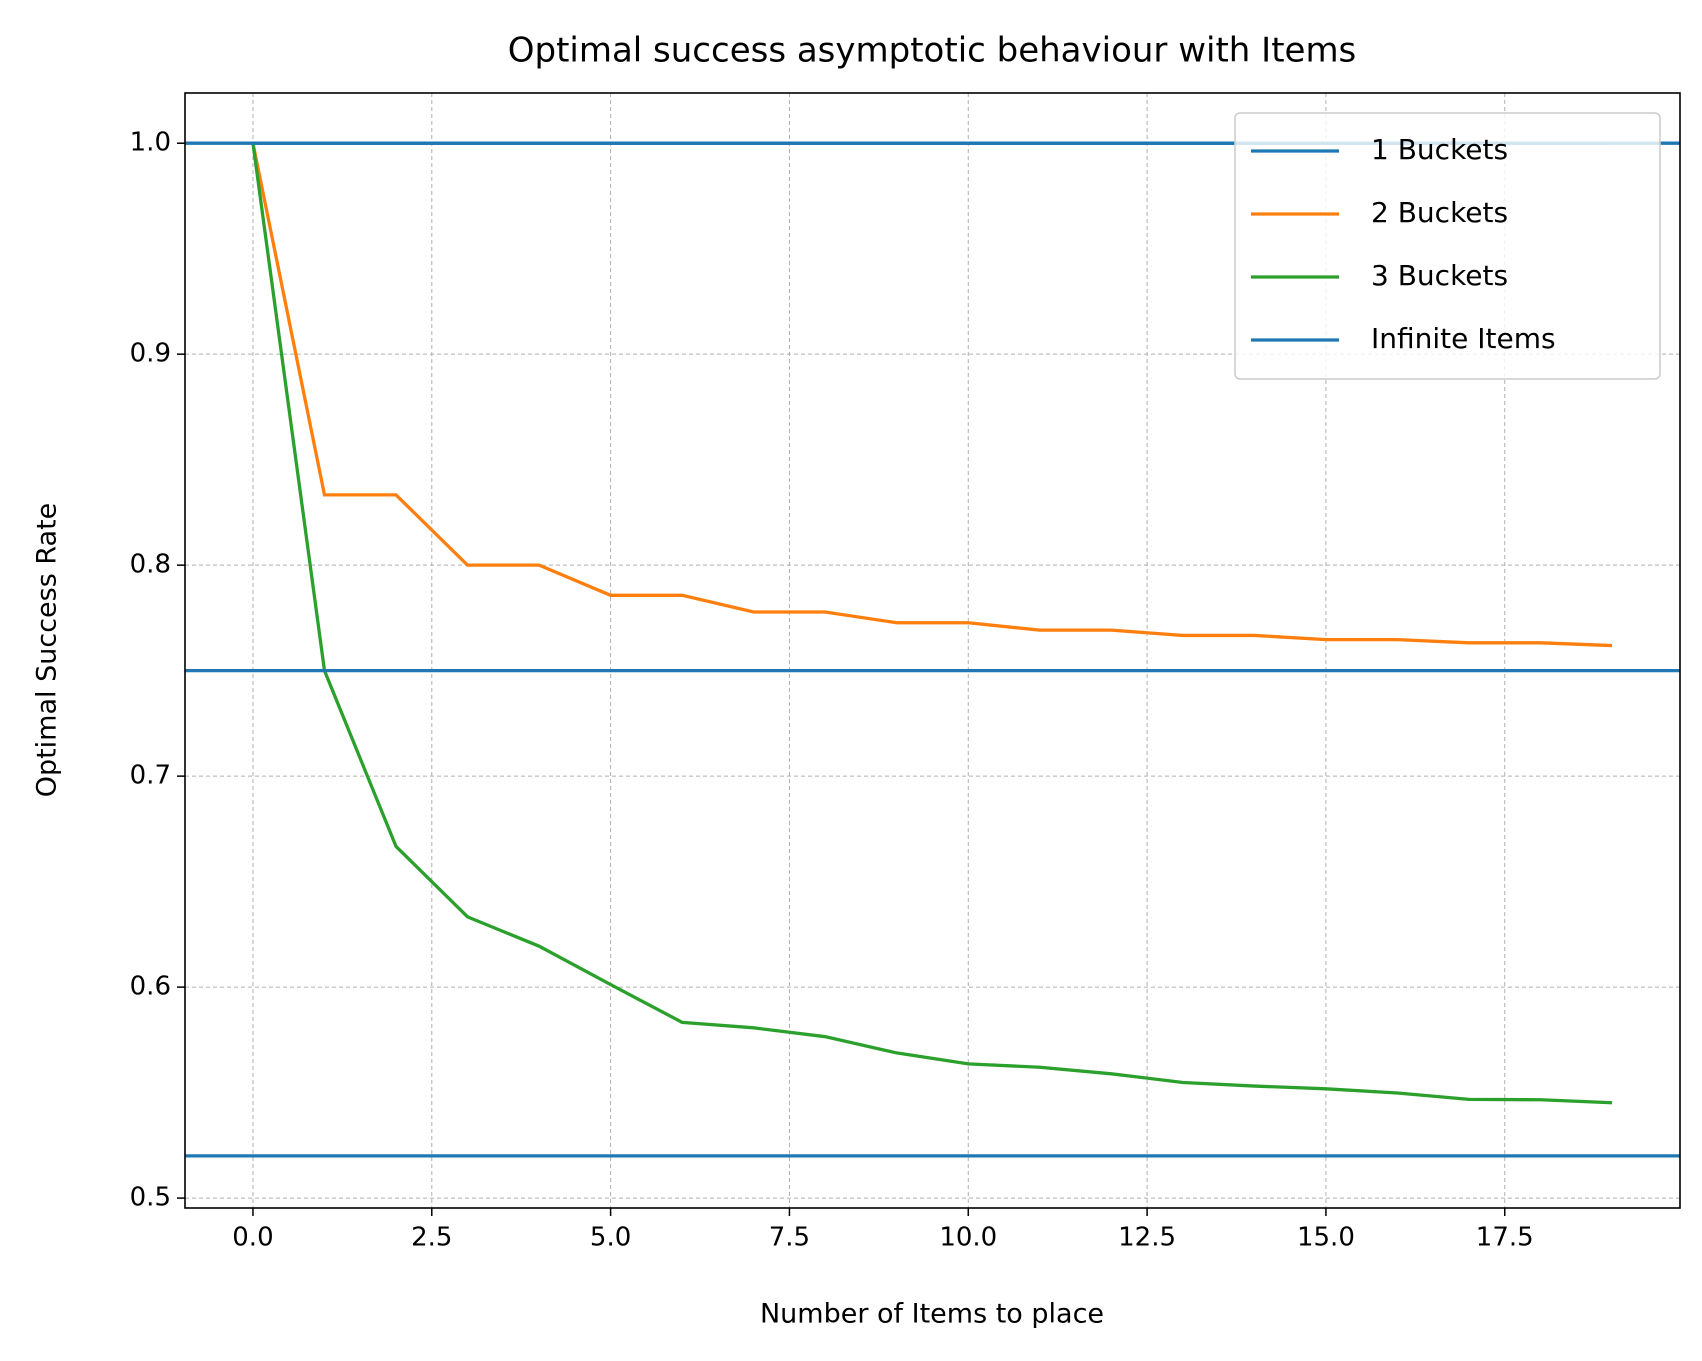 The width and height of the screenshot is (1702, 1361). Describe the element at coordinates (150, 354) in the screenshot. I see `y-tick-label: 0.9` at that location.